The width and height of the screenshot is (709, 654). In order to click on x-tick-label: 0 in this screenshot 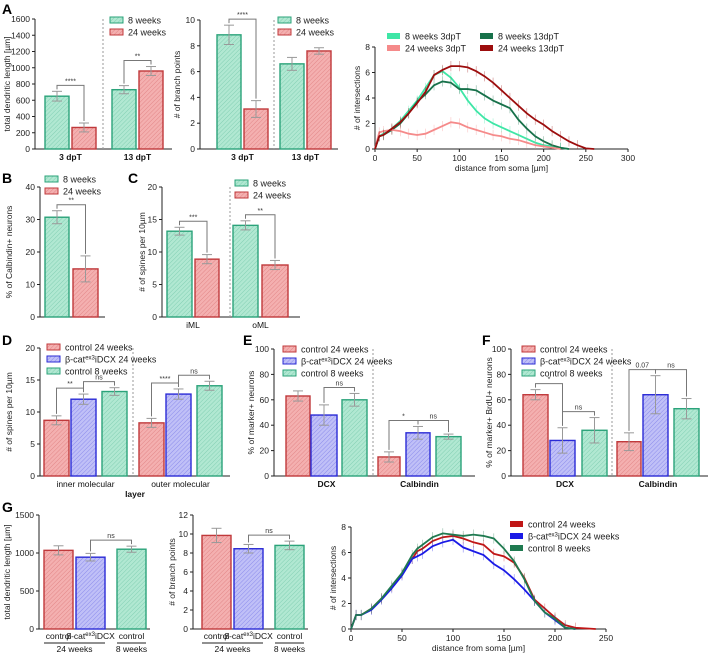, I will do `click(375, 158)`.